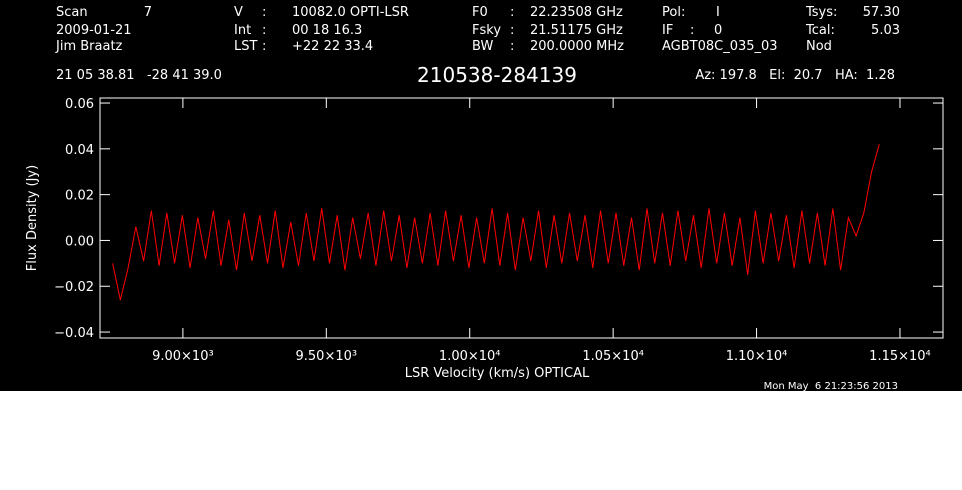  Describe the element at coordinates (327, 356) in the screenshot. I see `x-tick-label: 9.50×10³` at that location.